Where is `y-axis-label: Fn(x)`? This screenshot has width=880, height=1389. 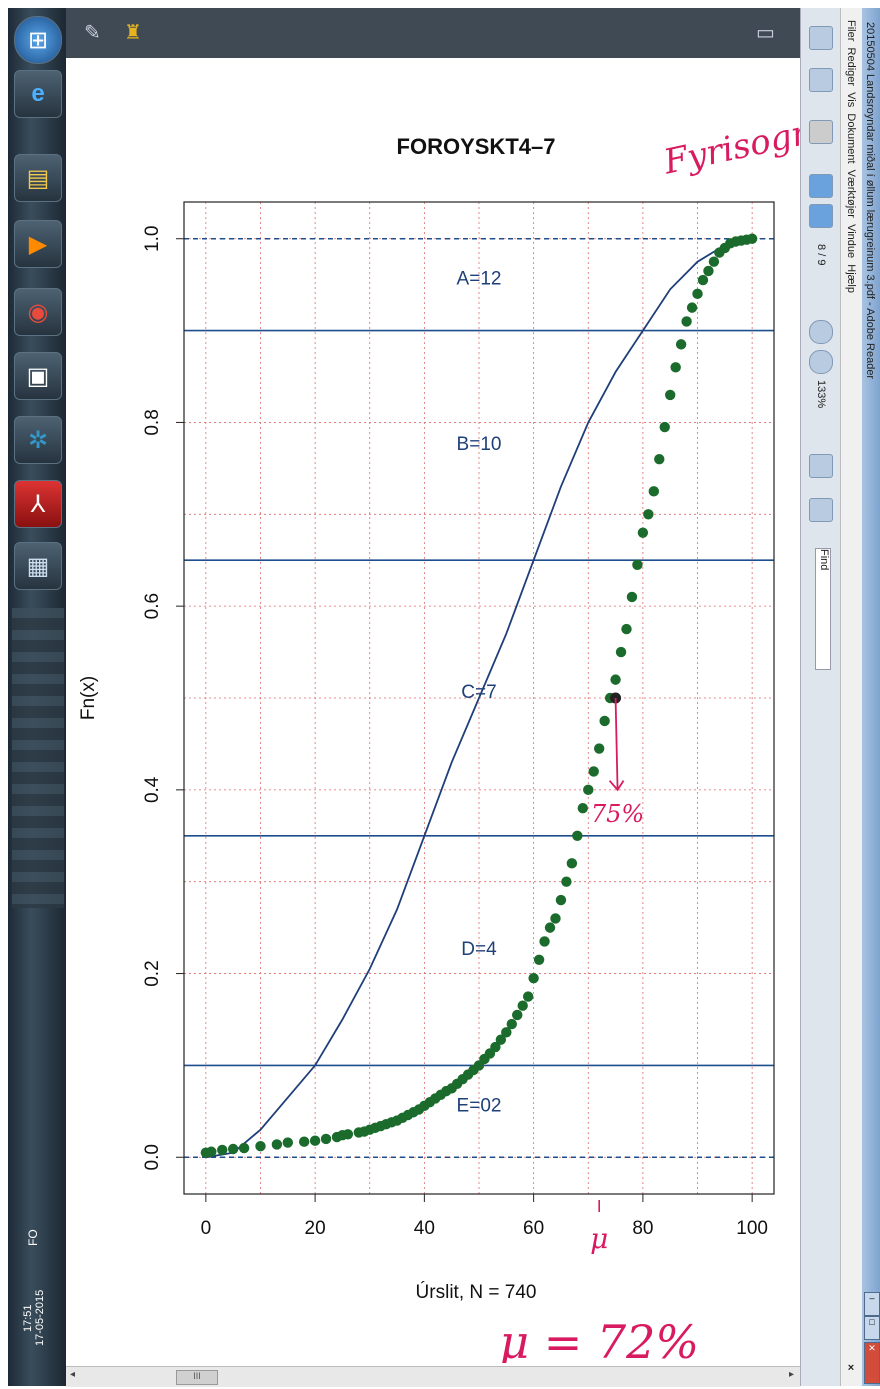 y-axis-label: Fn(x) is located at coordinates (88, 698).